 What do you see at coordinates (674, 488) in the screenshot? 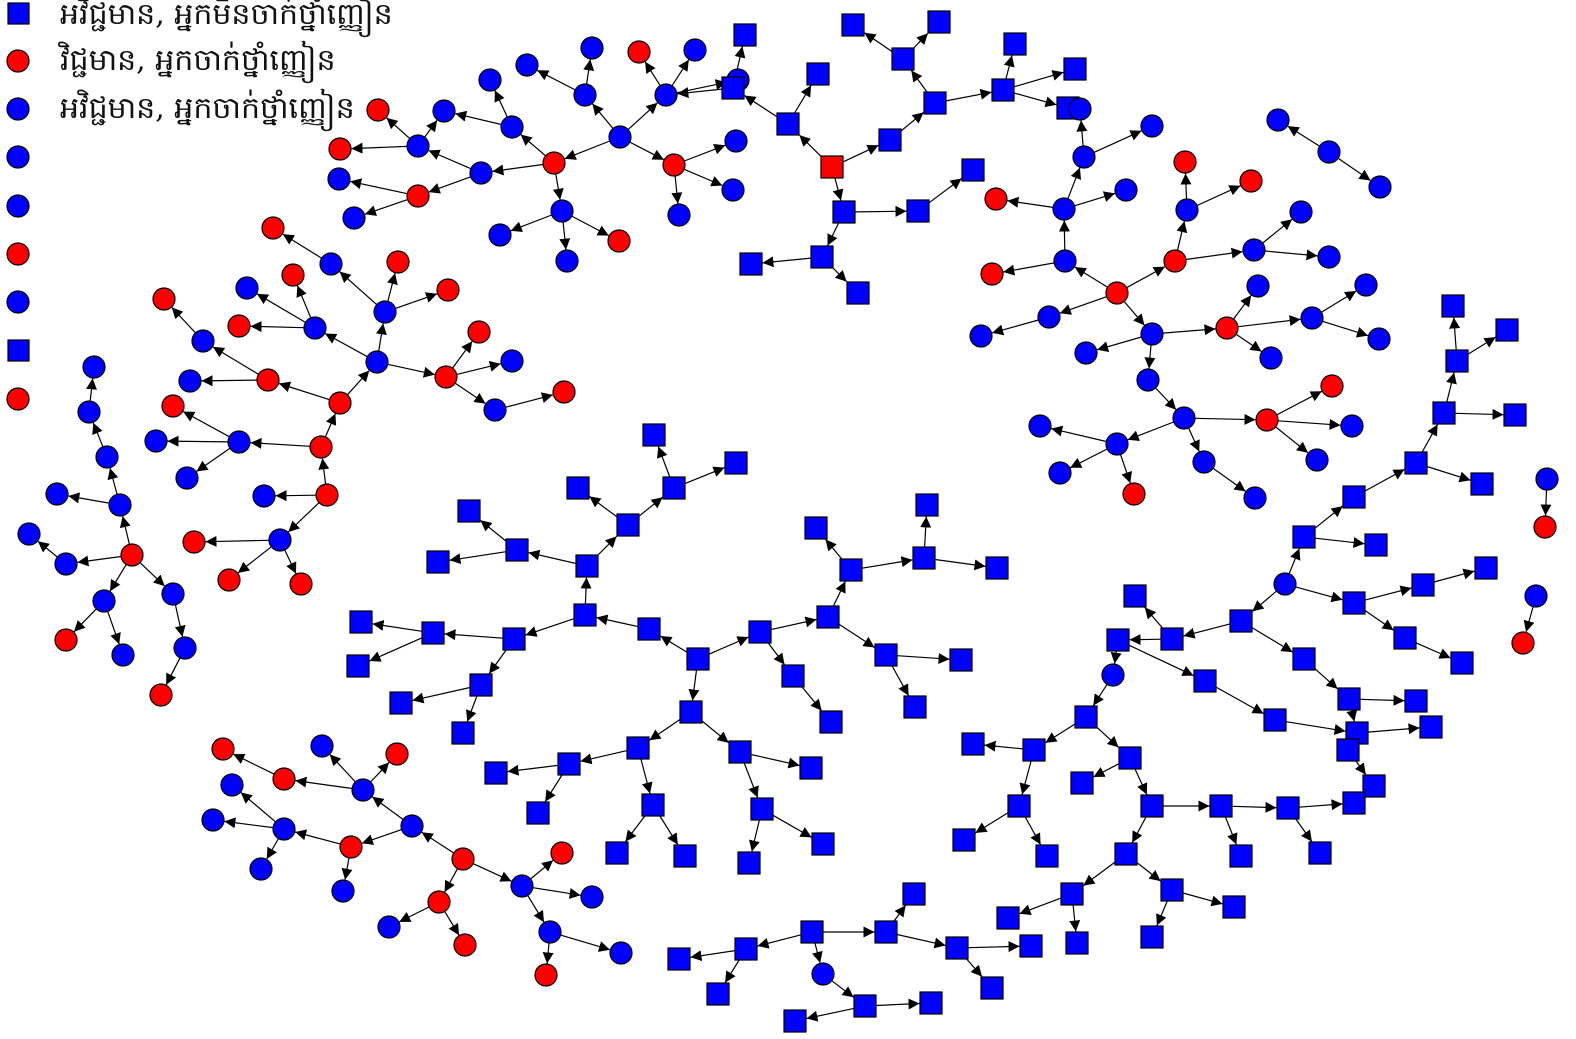
I see `node-g5` at bounding box center [674, 488].